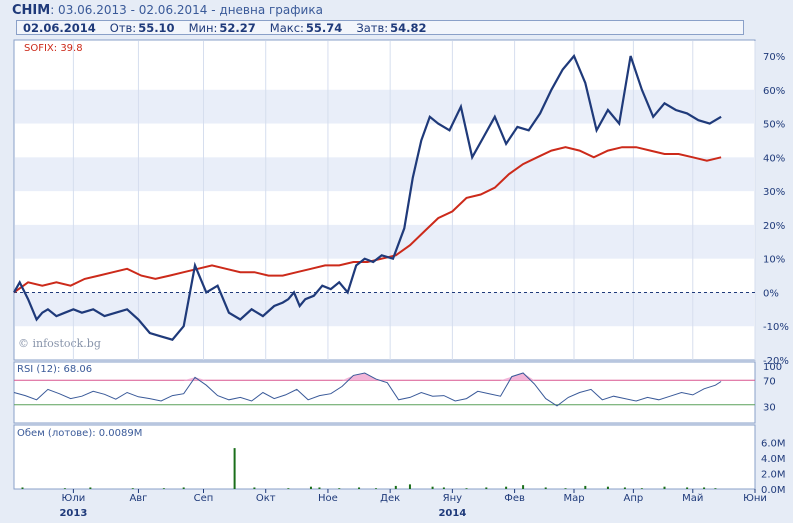  What do you see at coordinates (774, 192) in the screenshot?
I see `y-tick-label: 30%` at bounding box center [774, 192].